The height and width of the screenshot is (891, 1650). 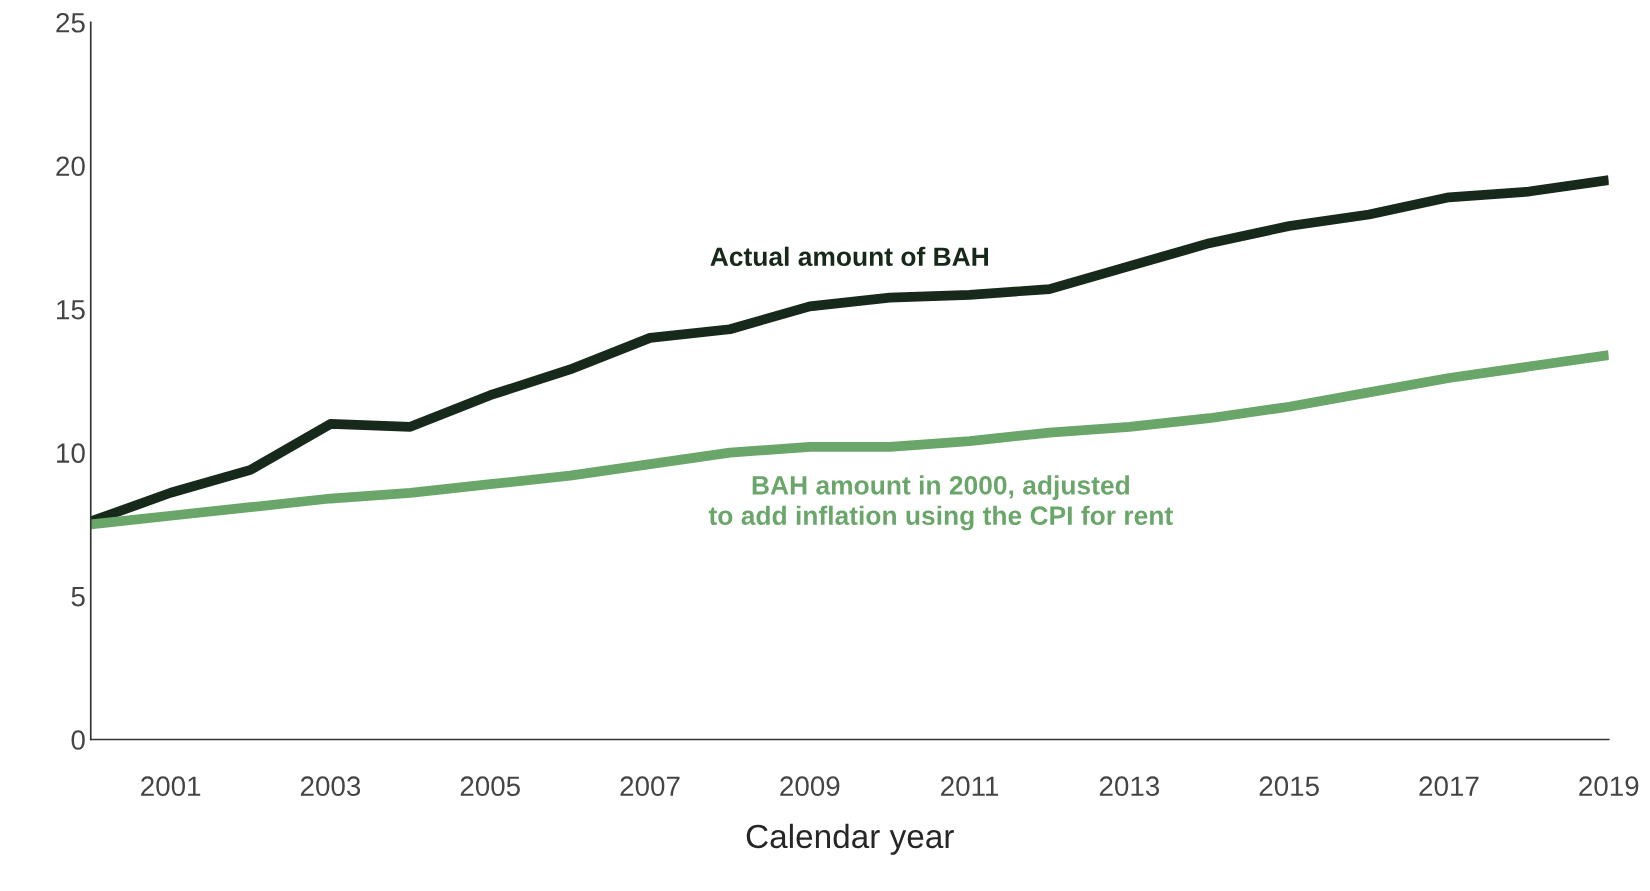 I want to click on series-label: Actual amount of BAH, so click(x=849, y=256).